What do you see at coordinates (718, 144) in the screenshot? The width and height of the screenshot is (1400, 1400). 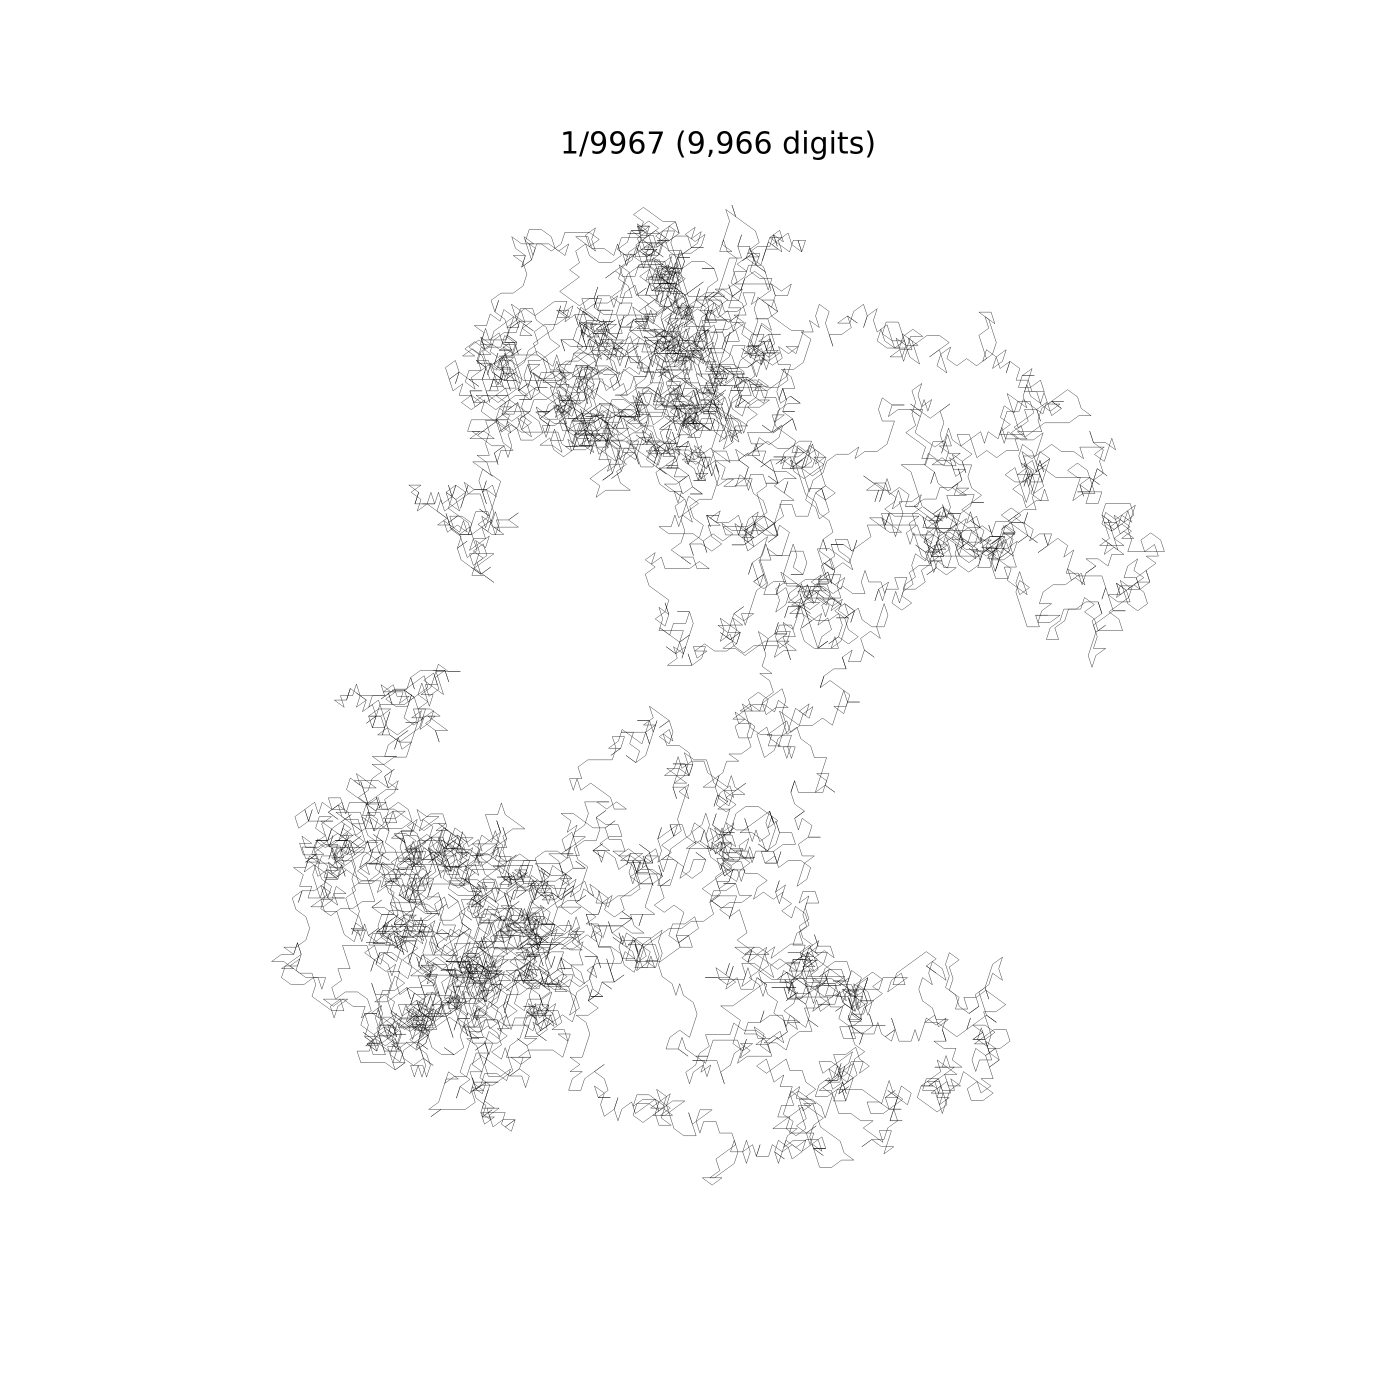 I see `chart-title: 1/9967 (9,966 digits)` at bounding box center [718, 144].